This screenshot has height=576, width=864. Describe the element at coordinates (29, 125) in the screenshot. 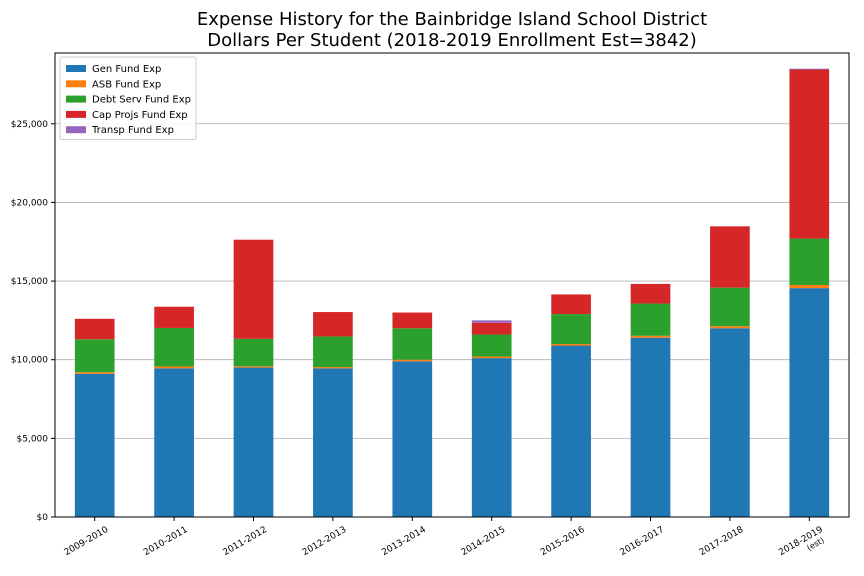

I see `y-tick-label: $25,000` at that location.